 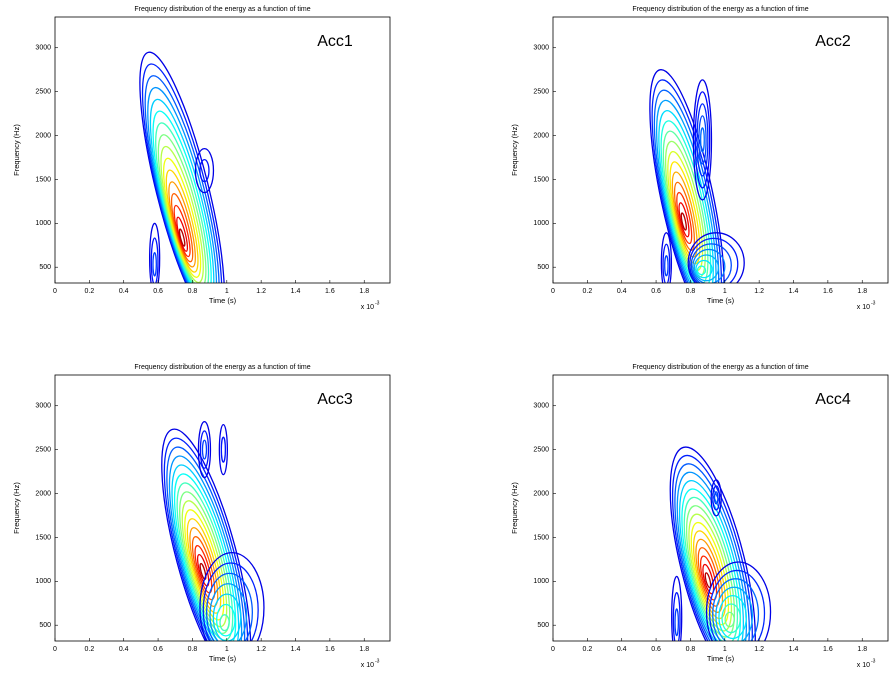 What do you see at coordinates (541, 48) in the screenshot?
I see `y-tick-label: 3000` at bounding box center [541, 48].